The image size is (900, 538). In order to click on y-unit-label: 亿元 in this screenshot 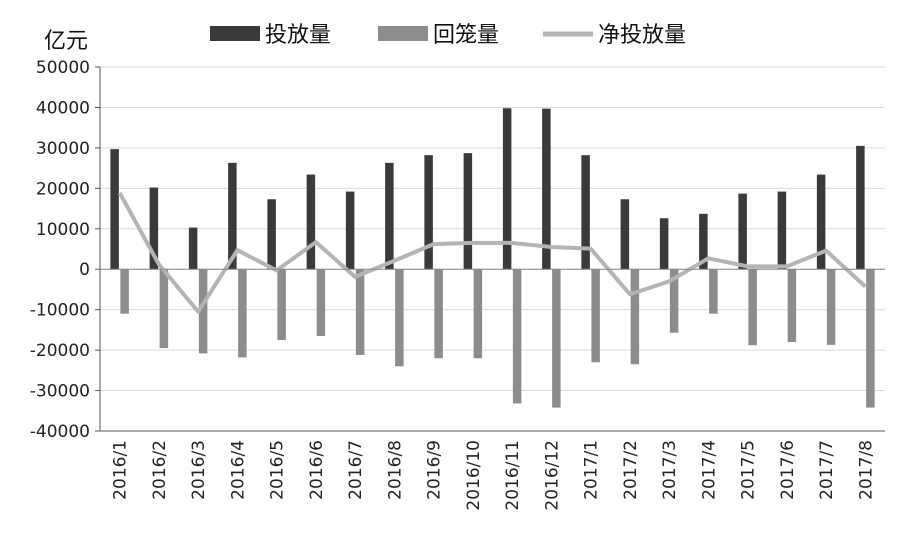, I will do `click(66, 41)`.